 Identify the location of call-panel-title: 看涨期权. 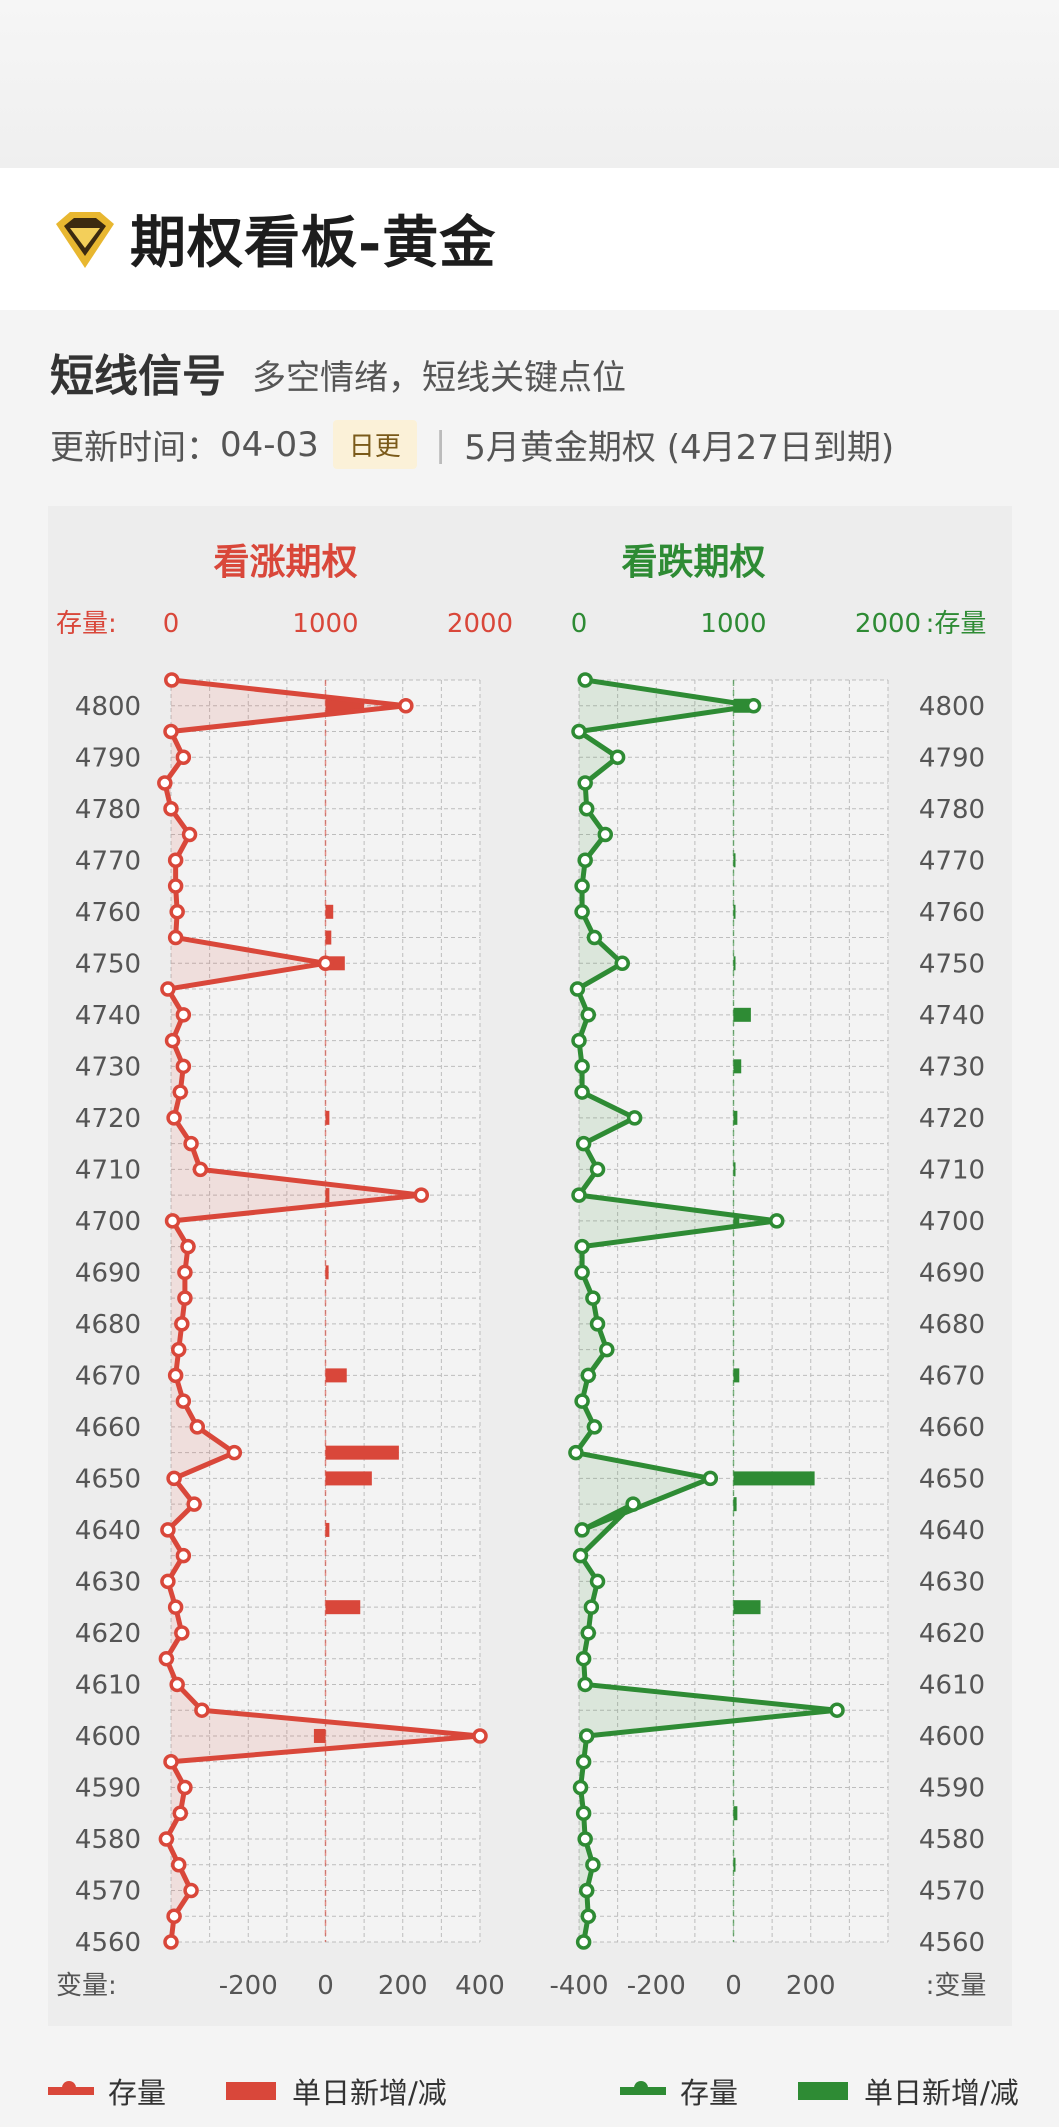
(285, 562).